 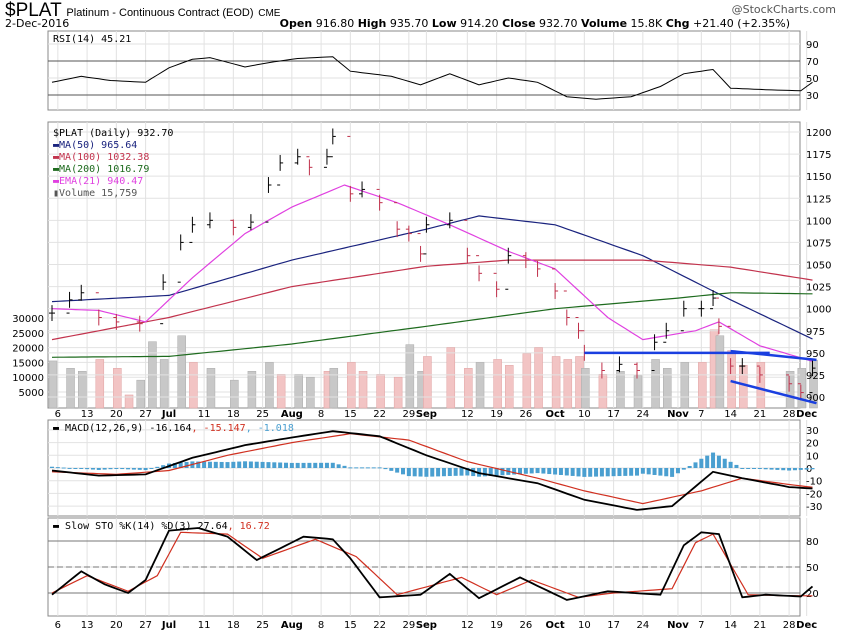 I want to click on price-tick-label: 950, so click(x=815, y=354).